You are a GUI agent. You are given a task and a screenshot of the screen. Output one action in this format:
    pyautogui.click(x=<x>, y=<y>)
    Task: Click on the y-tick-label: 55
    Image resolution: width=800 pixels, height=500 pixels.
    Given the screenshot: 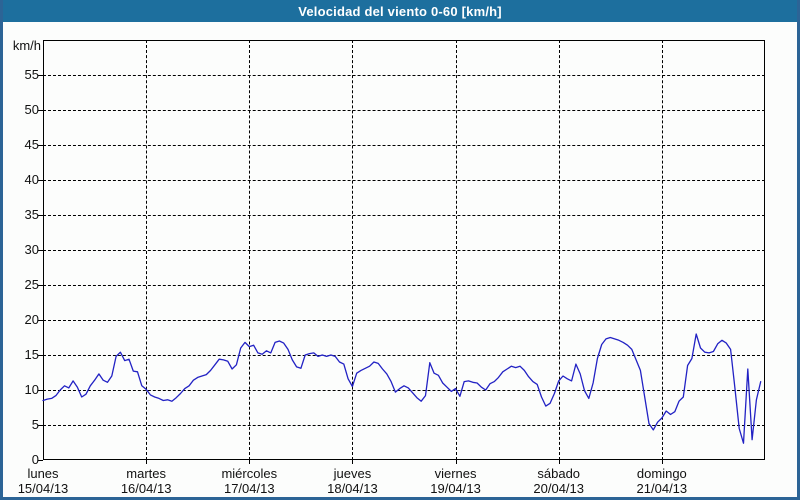 What is the action you would take?
    pyautogui.click(x=31, y=74)
    